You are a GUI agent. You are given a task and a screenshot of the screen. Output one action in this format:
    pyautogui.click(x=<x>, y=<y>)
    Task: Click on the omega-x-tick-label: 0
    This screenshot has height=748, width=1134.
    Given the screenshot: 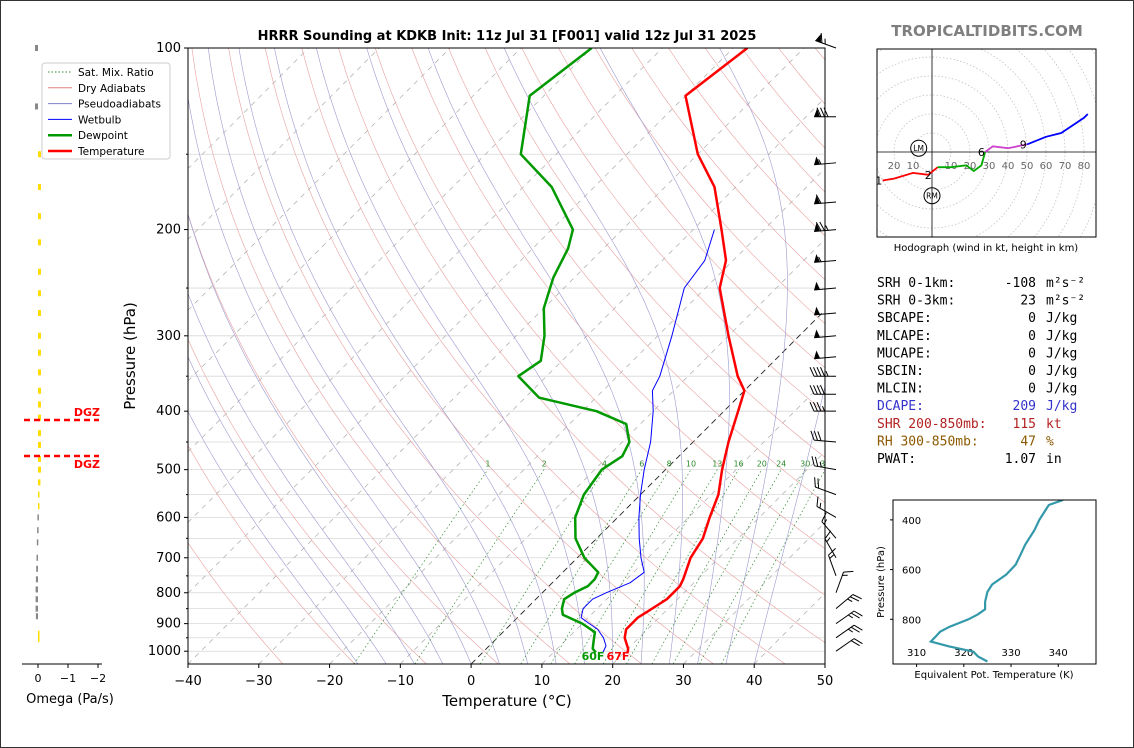 What is the action you would take?
    pyautogui.click(x=38, y=678)
    